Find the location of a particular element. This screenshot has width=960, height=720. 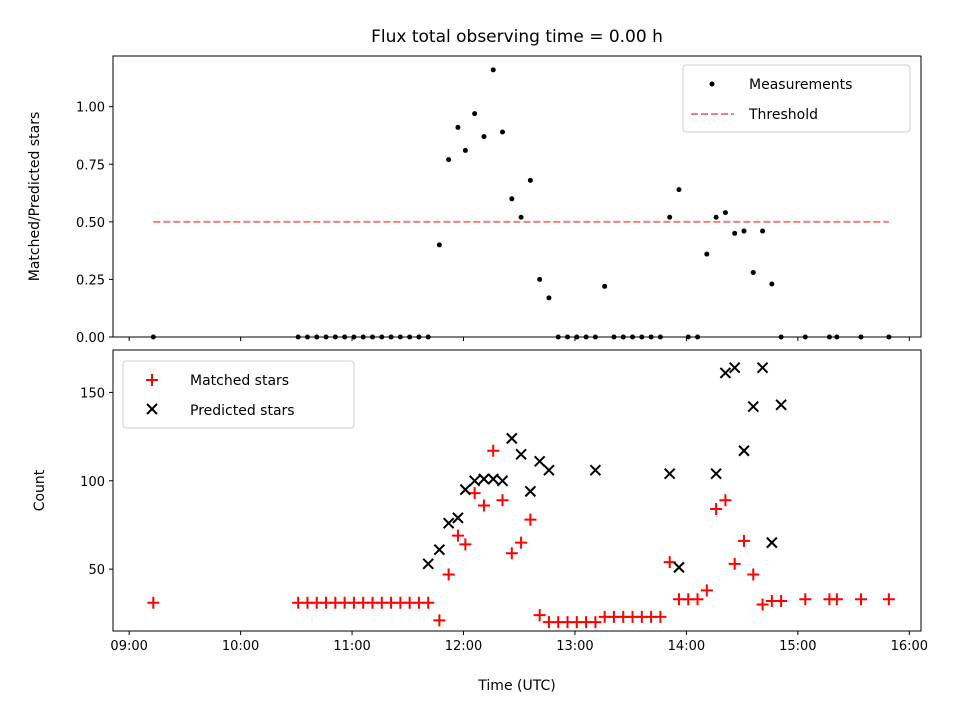

bottom-legend: Matched stars Predicted stars is located at coordinates (238, 394).